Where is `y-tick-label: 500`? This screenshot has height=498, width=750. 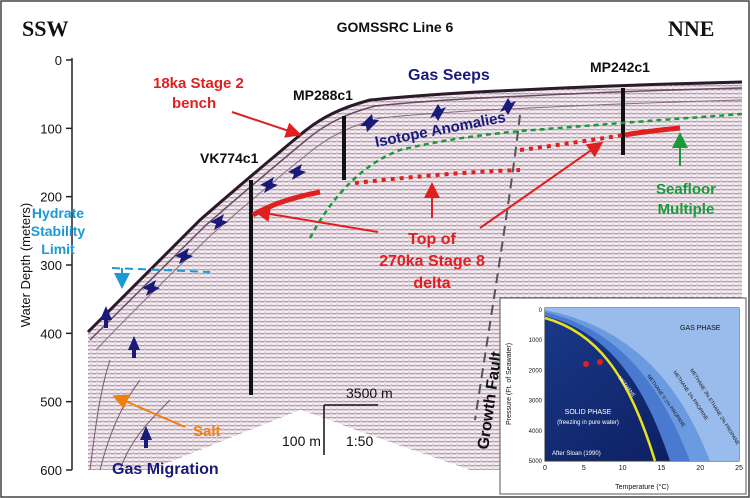 y-tick-label: 500 is located at coordinates (51, 402).